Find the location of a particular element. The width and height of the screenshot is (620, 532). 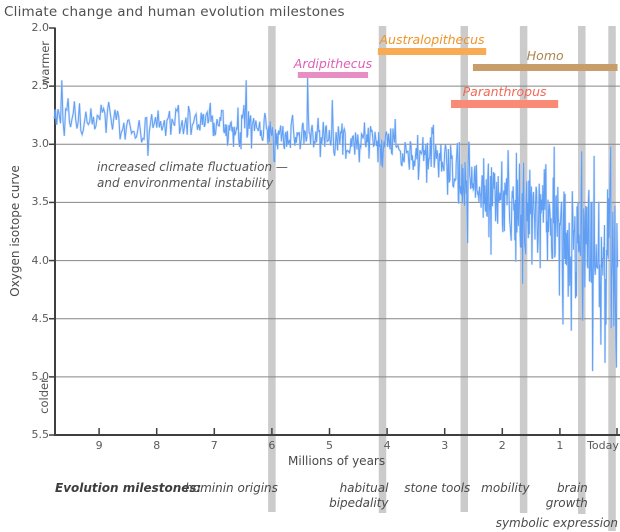

milestone-label-hominin-origins: hominin origins is located at coordinates (231, 488).